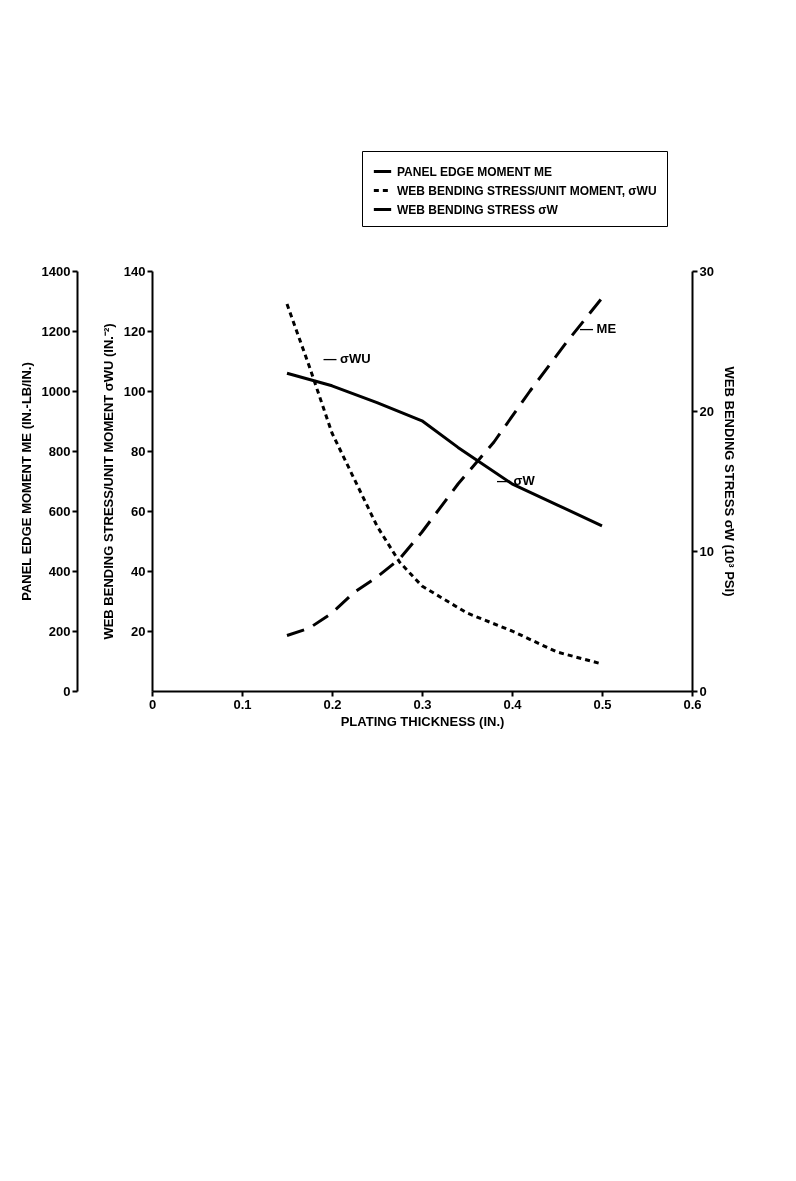 This screenshot has height=1181, width=796. What do you see at coordinates (706, 411) in the screenshot?
I see `y2-tick-label: 20` at bounding box center [706, 411].